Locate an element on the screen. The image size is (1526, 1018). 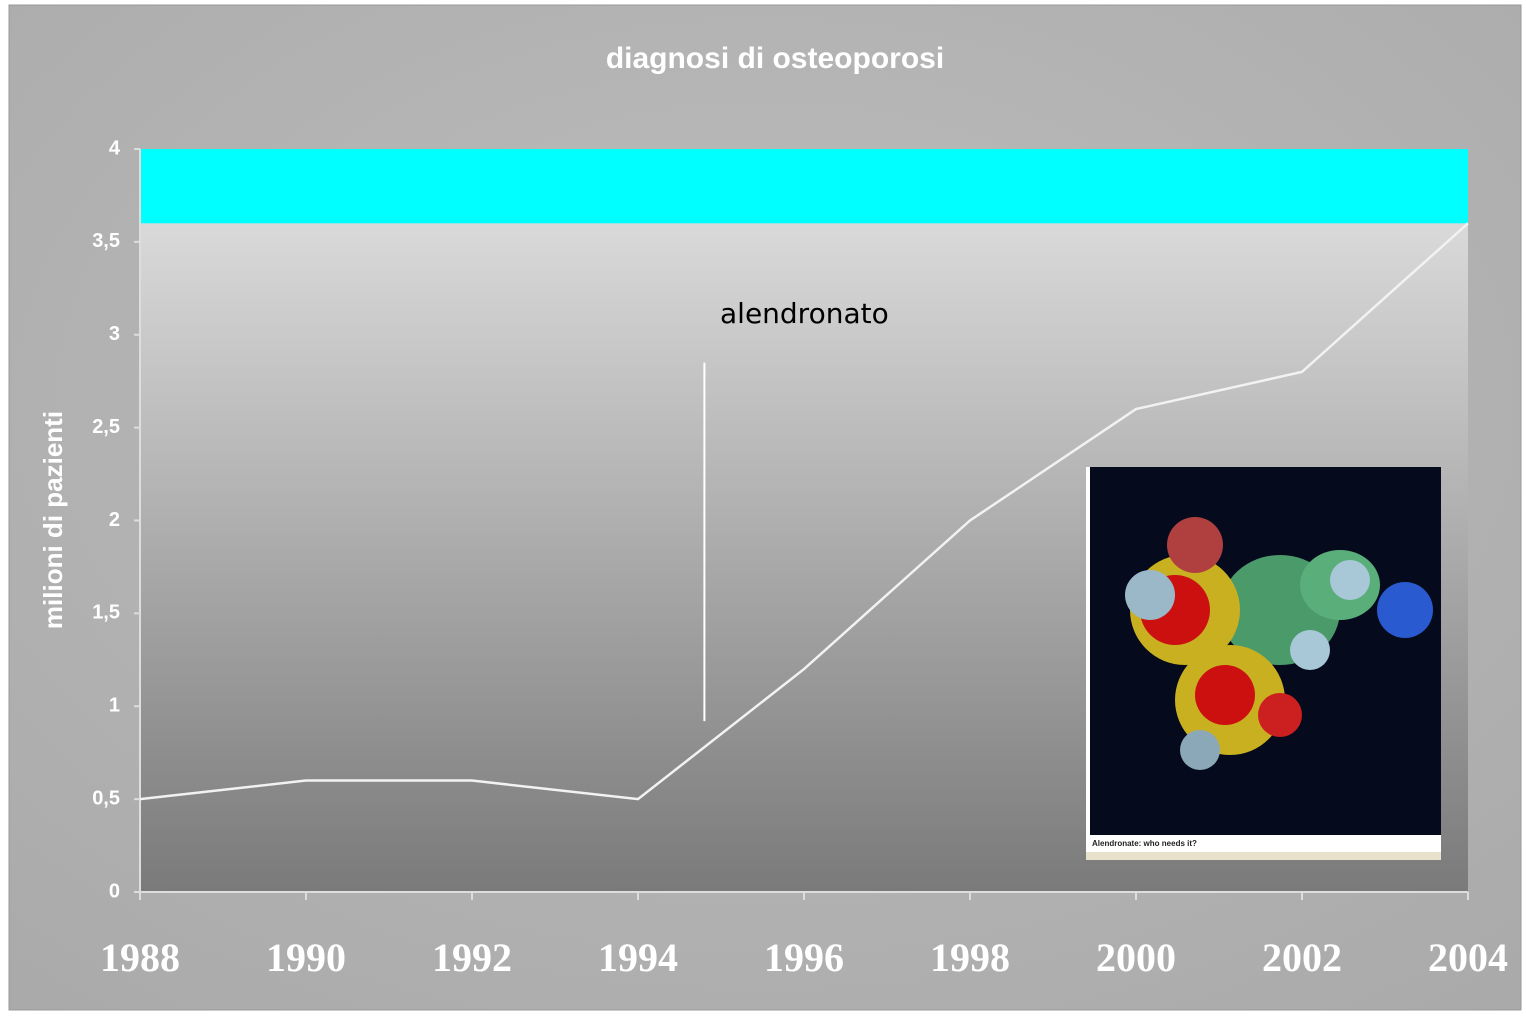
x-tick-label: 2004 is located at coordinates (1468, 957).